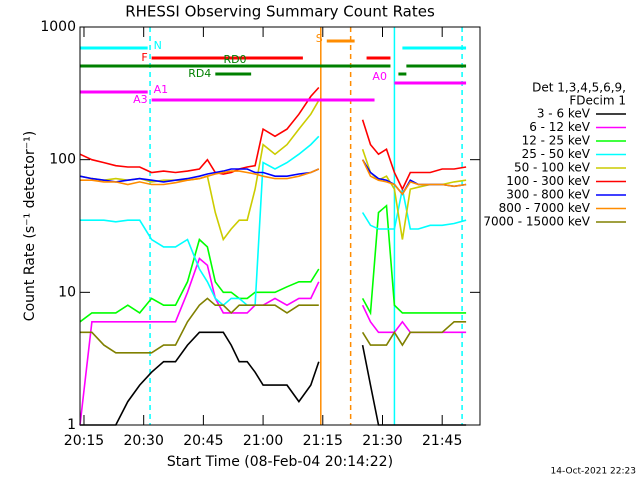  I want to click on flag-label: A1, so click(161, 89).